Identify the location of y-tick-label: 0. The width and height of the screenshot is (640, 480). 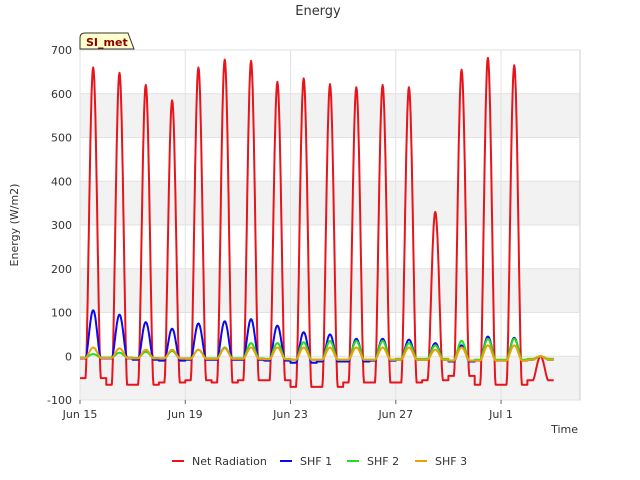
(68, 356).